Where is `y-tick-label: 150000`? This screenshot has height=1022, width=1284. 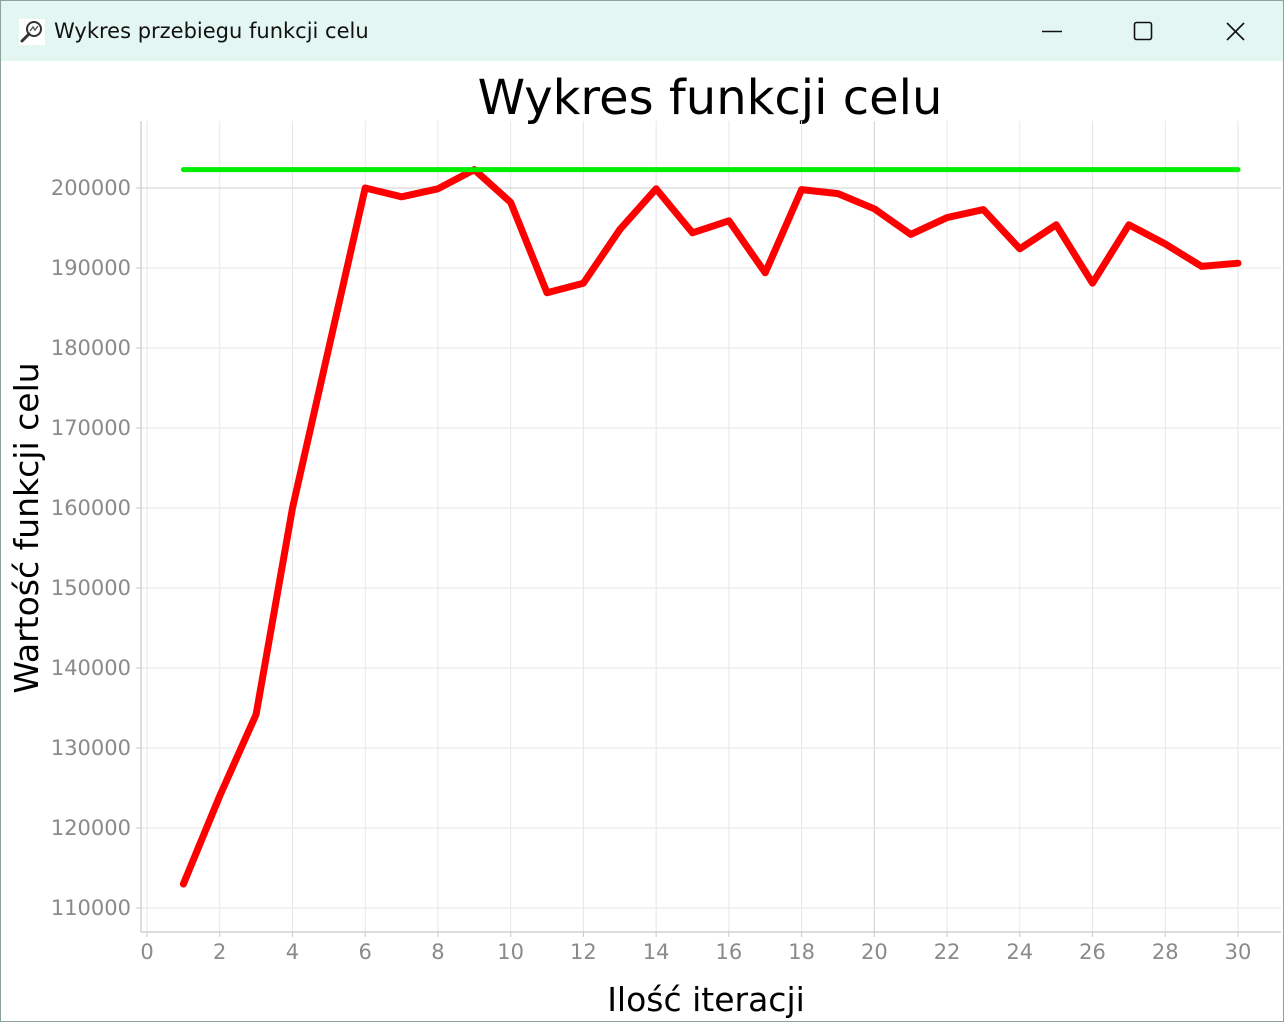 y-tick-label: 150000 is located at coordinates (91, 588).